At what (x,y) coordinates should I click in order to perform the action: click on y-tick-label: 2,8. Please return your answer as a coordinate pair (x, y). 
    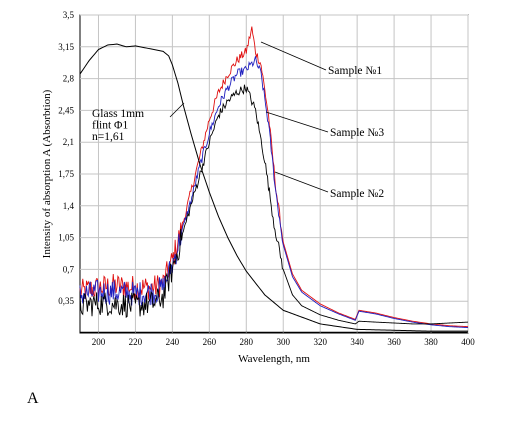
    Looking at the image, I should click on (69, 79).